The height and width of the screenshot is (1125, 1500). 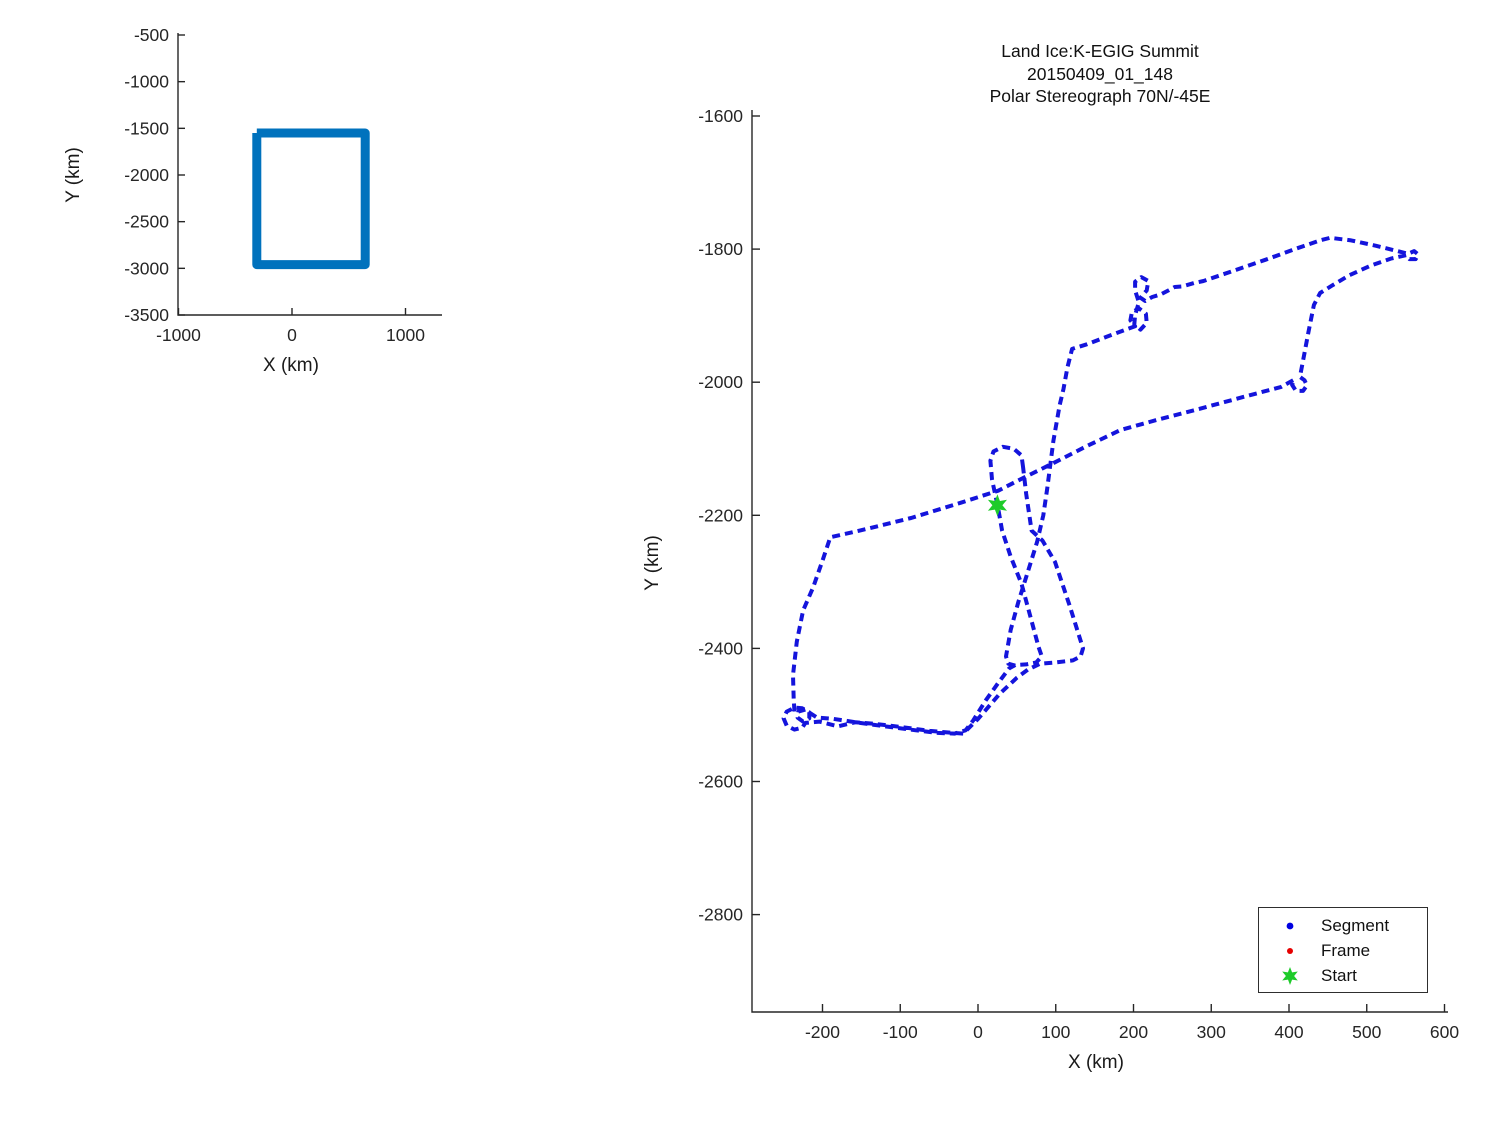 What do you see at coordinates (933, 590) in the screenshot?
I see `segment-track-survey-and-southwest-loop` at bounding box center [933, 590].